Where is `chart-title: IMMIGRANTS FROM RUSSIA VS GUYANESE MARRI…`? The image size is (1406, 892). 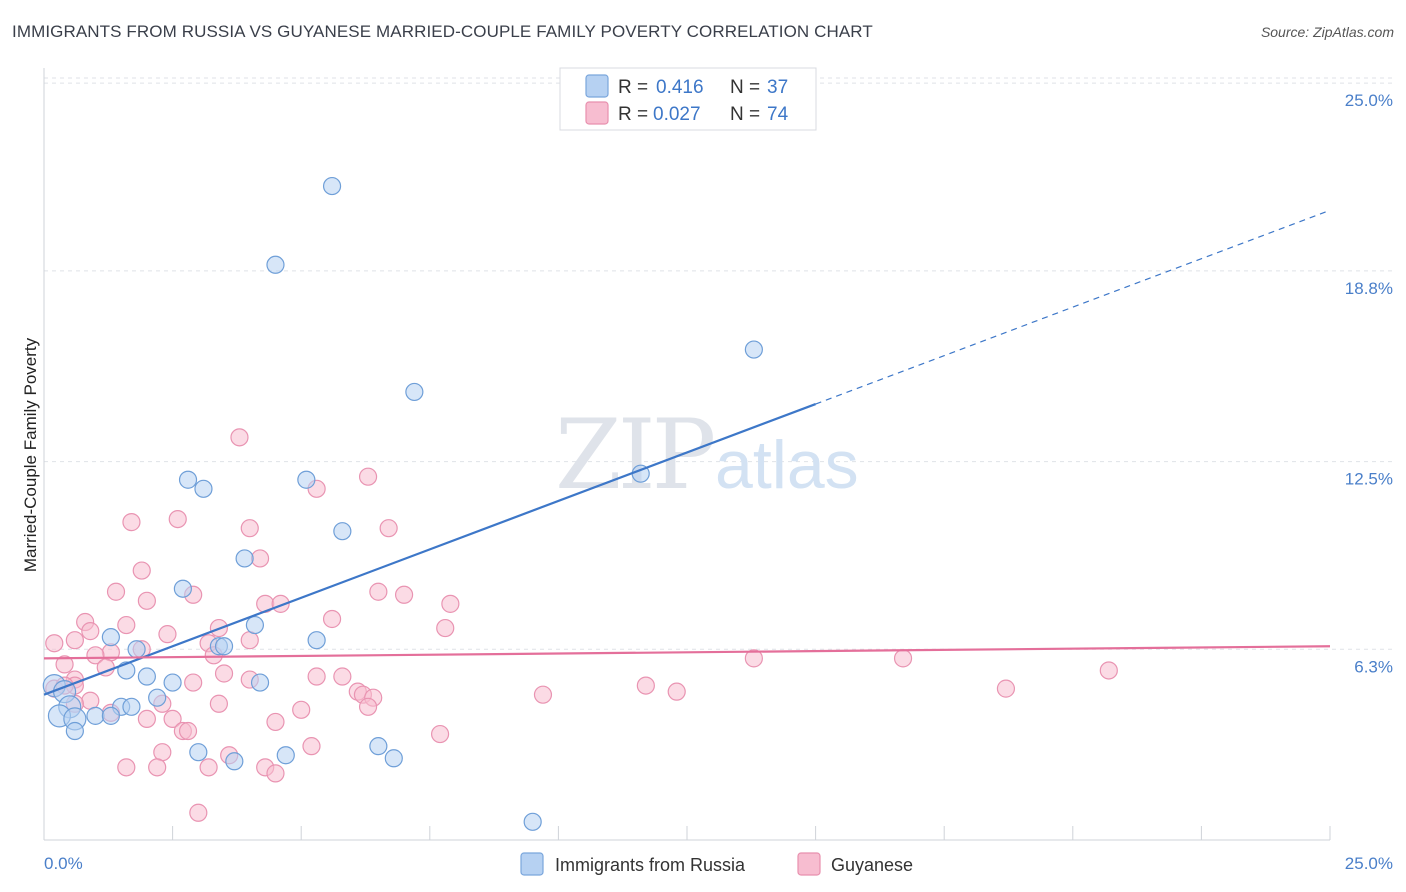
chart-title: IMMIGRANTS FROM RUSSIA VS GUYANESE MARRI… is located at coordinates (442, 31).